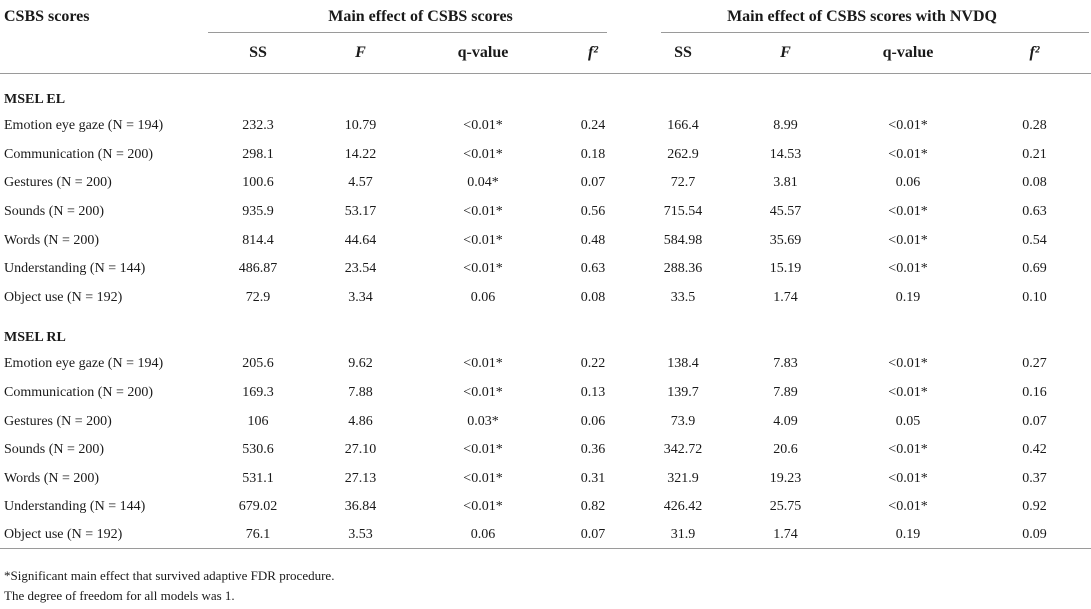  What do you see at coordinates (52, 478) in the screenshot?
I see `row-label: Words (N = 200)` at bounding box center [52, 478].